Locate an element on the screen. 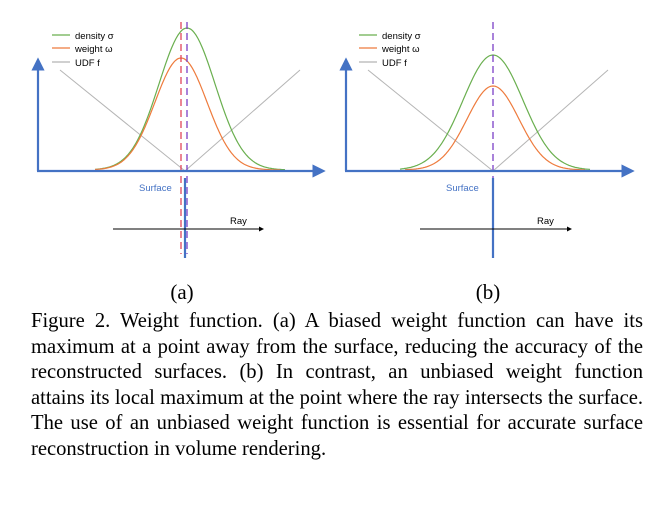 This screenshot has width=662, height=527. panel-a-udf-curve is located at coordinates (180, 120).